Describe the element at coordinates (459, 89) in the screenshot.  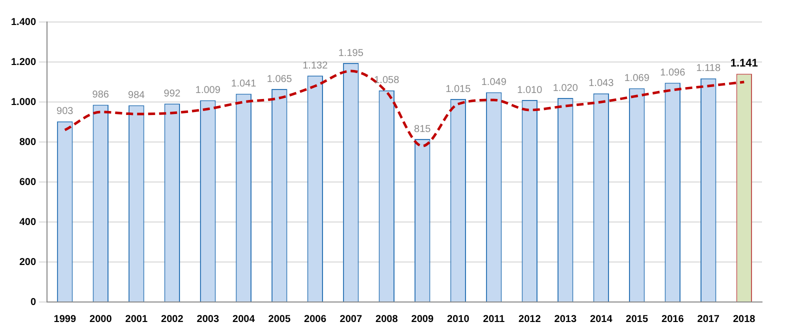
I see `data-label: 1.015` at that location.